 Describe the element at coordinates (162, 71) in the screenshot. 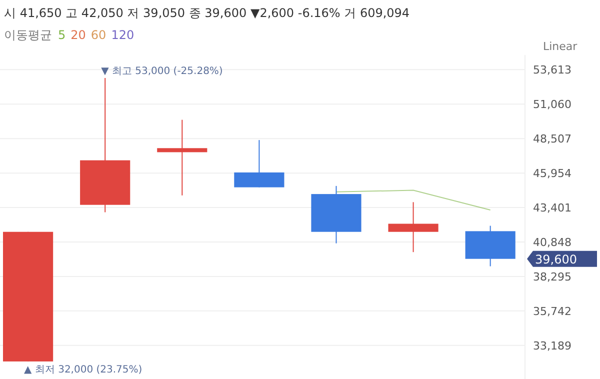

I see `annotation: ▼ 최고 53,000 (-25.28%)` at that location.